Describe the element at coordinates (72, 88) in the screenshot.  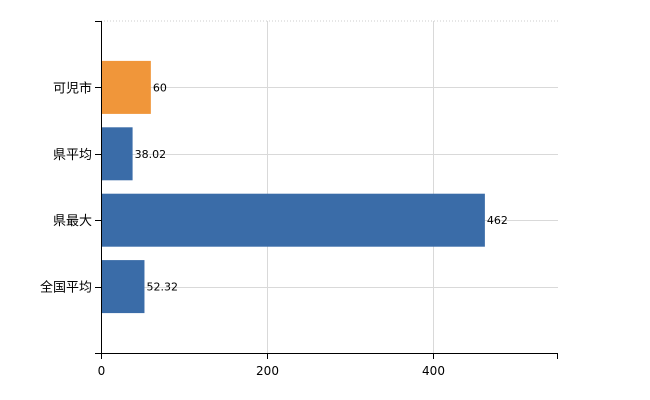
I see `category-label: 可児市` at that location.